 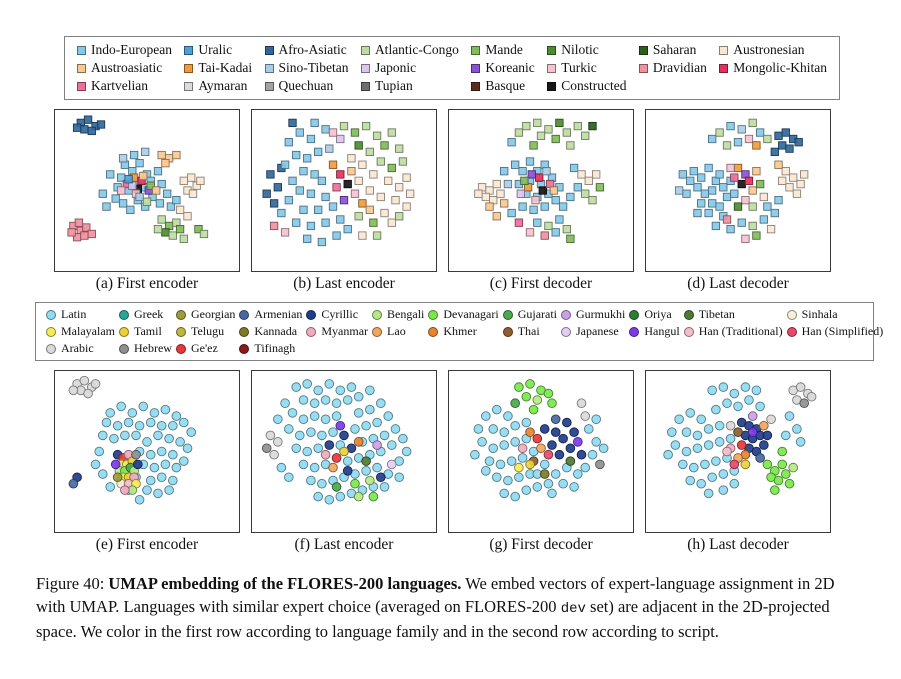 What do you see at coordinates (724, 68) in the screenshot?
I see `family-swatch-mongolic-khitan` at bounding box center [724, 68].